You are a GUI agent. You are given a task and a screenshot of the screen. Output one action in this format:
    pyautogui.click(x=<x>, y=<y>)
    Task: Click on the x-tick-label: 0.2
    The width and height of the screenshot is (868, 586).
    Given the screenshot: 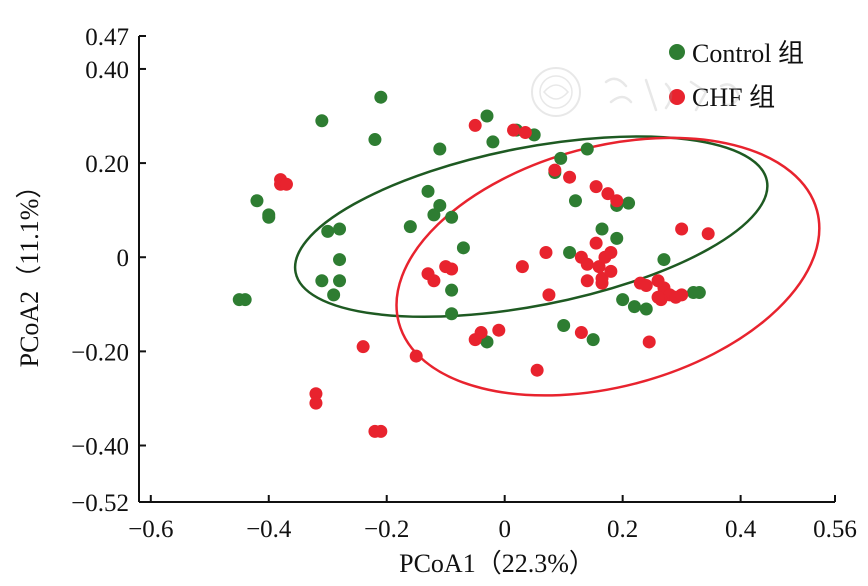 What is the action you would take?
    pyautogui.click(x=622, y=529)
    